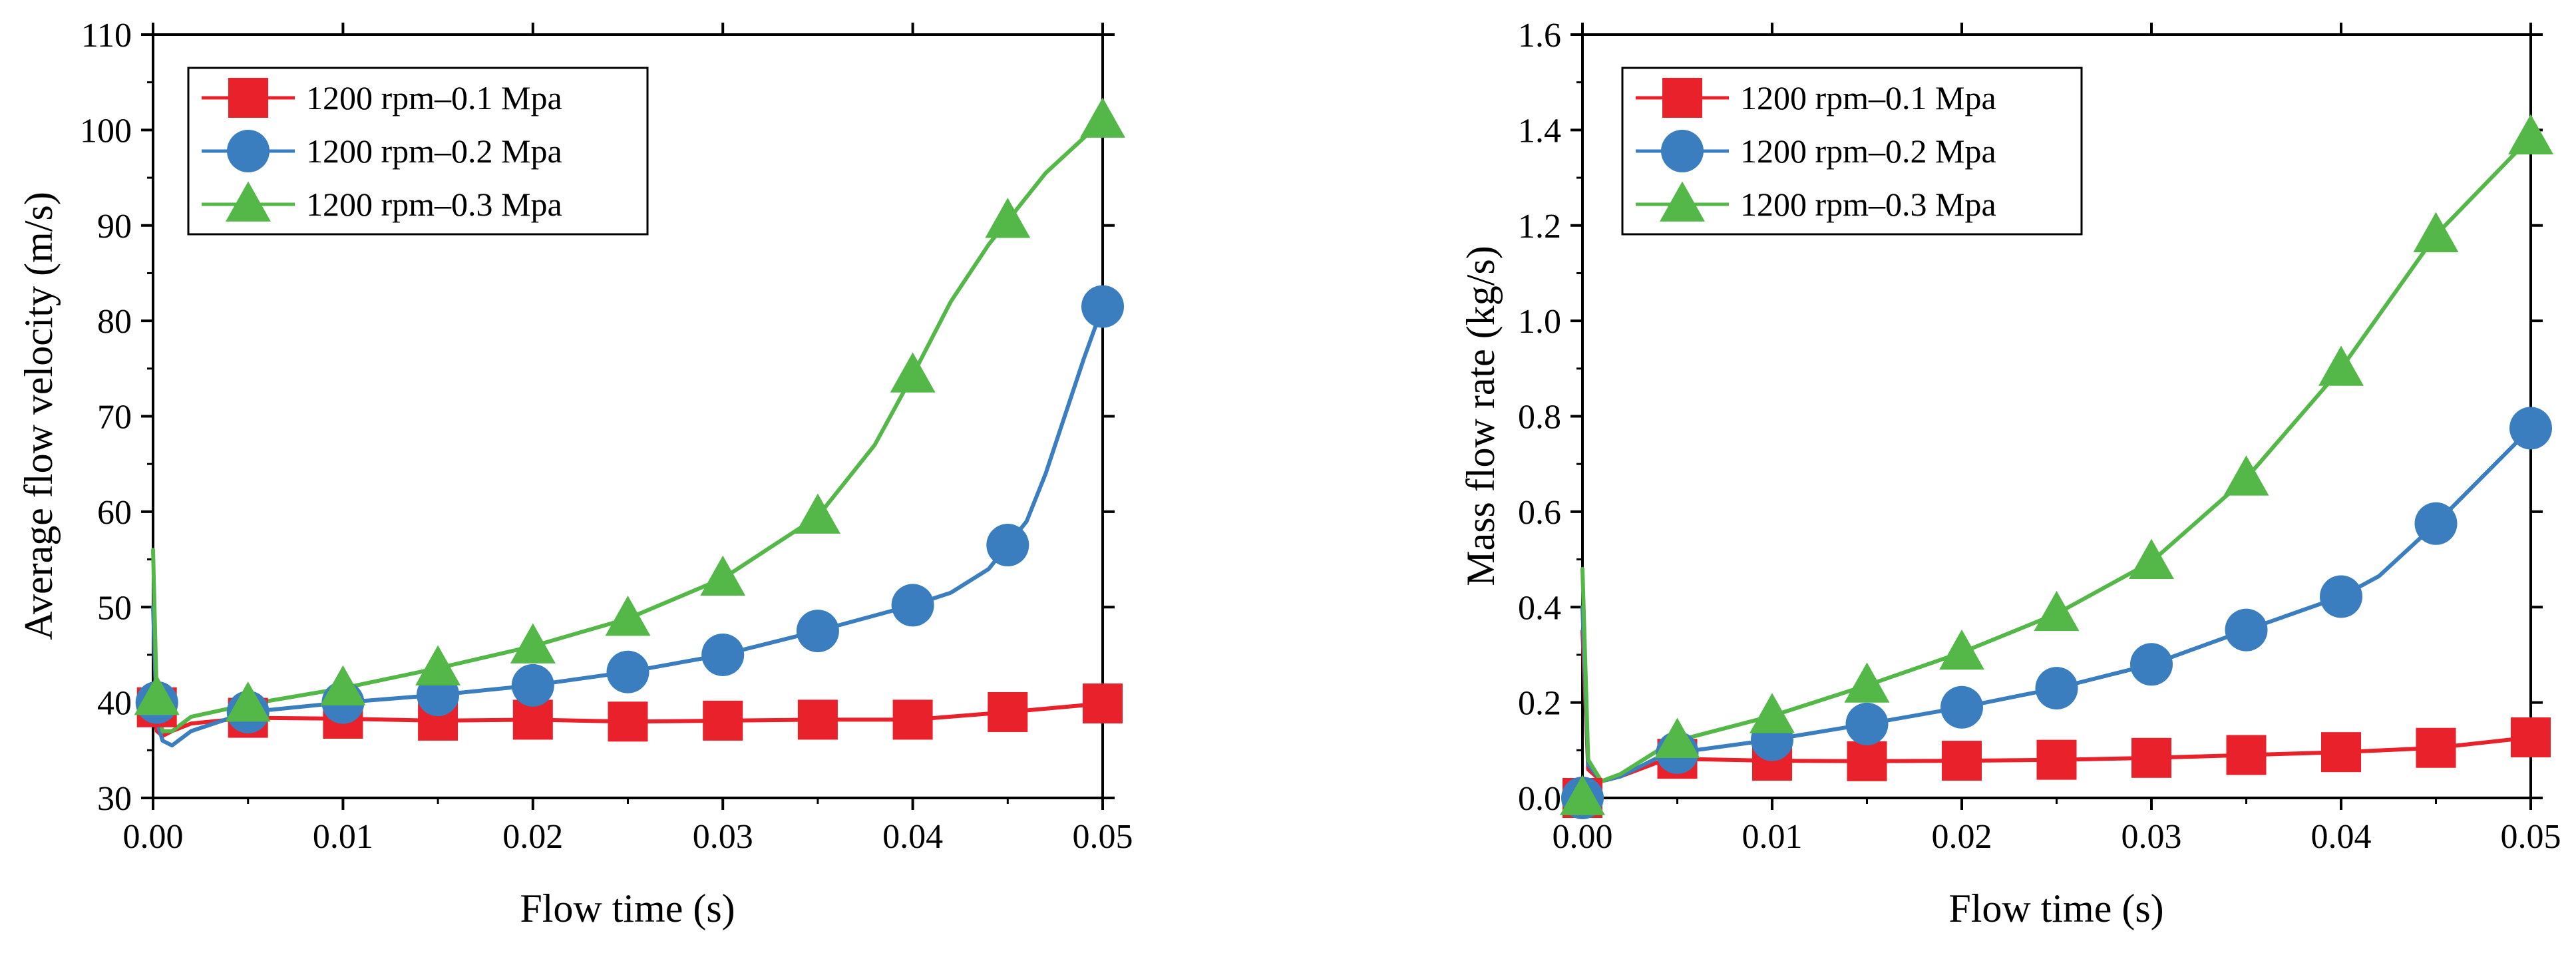 The width and height of the screenshot is (2576, 953). I want to click on legend-item-2: 1200 rpm–0.3 Mpa, so click(1816, 202).